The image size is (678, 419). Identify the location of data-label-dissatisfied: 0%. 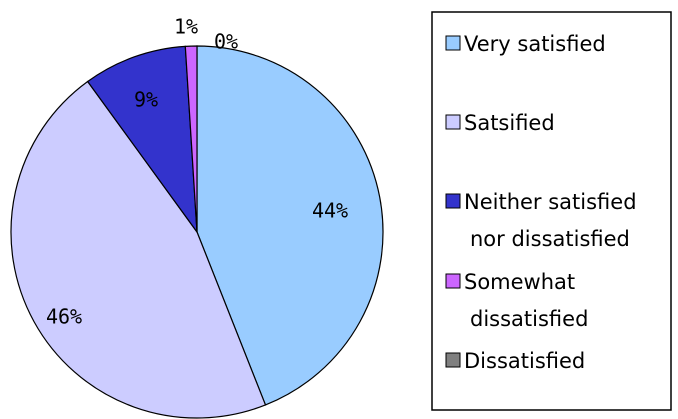
(226, 42).